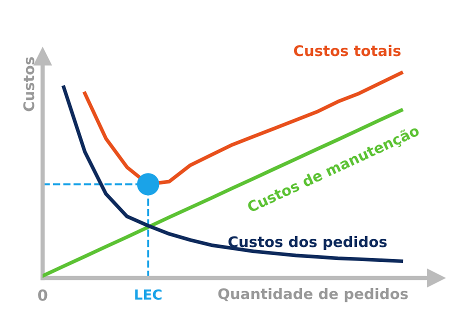 The height and width of the screenshot is (321, 474). I want to click on series-label: Custos dos pedidos, so click(307, 243).